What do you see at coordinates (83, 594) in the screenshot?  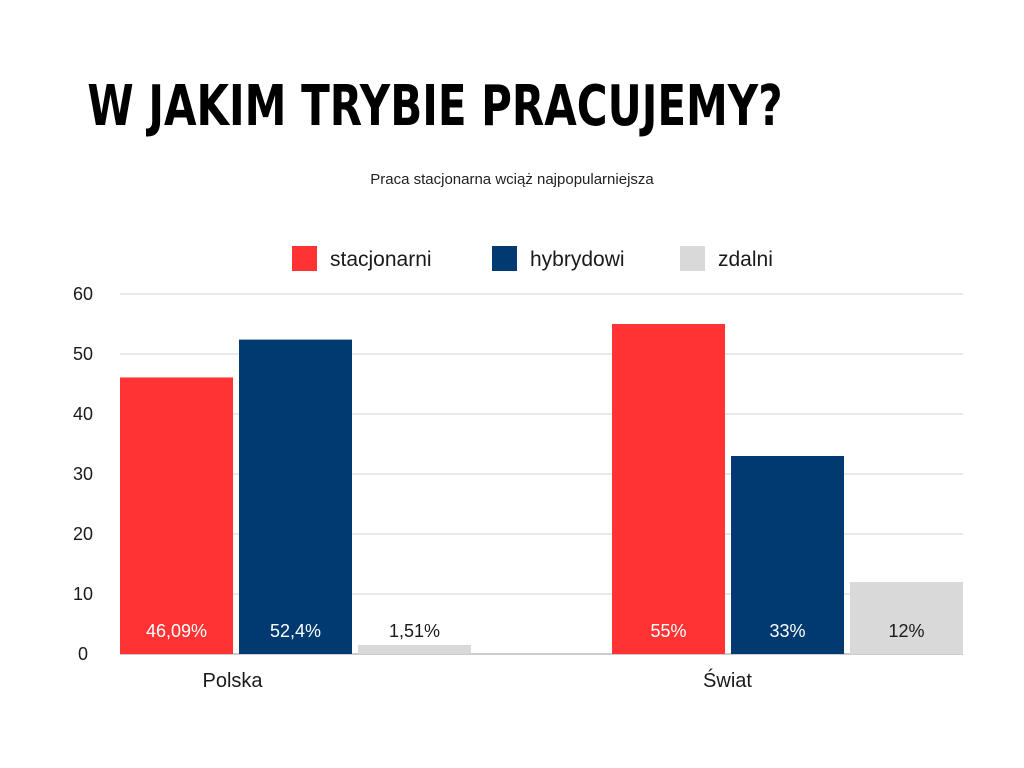 I see `y-tick-label: 10` at bounding box center [83, 594].